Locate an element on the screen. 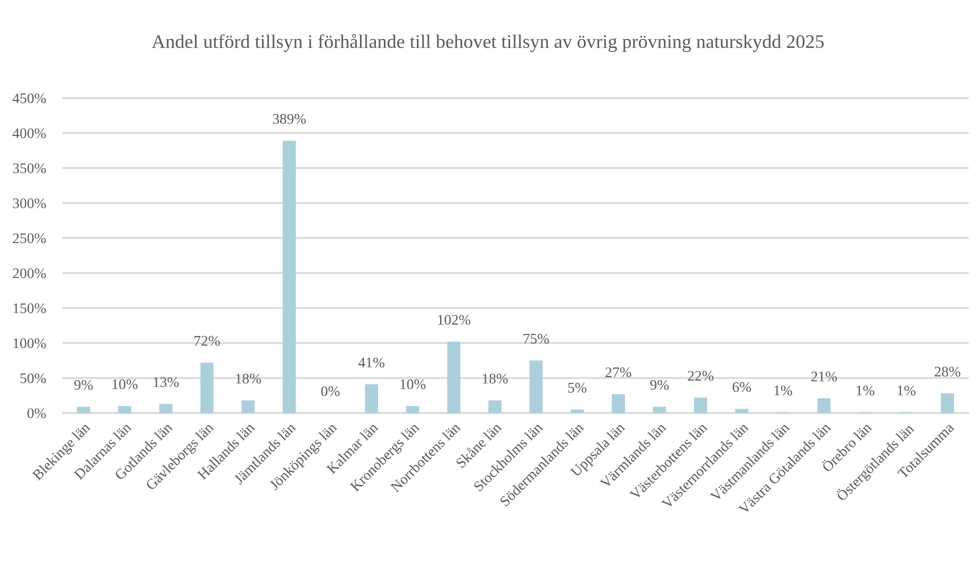  chart-title: Andel utförd tillsyn i förhållande till behovet tillsyn av övrig prövning naturskydd 2025 is located at coordinates (488, 43).